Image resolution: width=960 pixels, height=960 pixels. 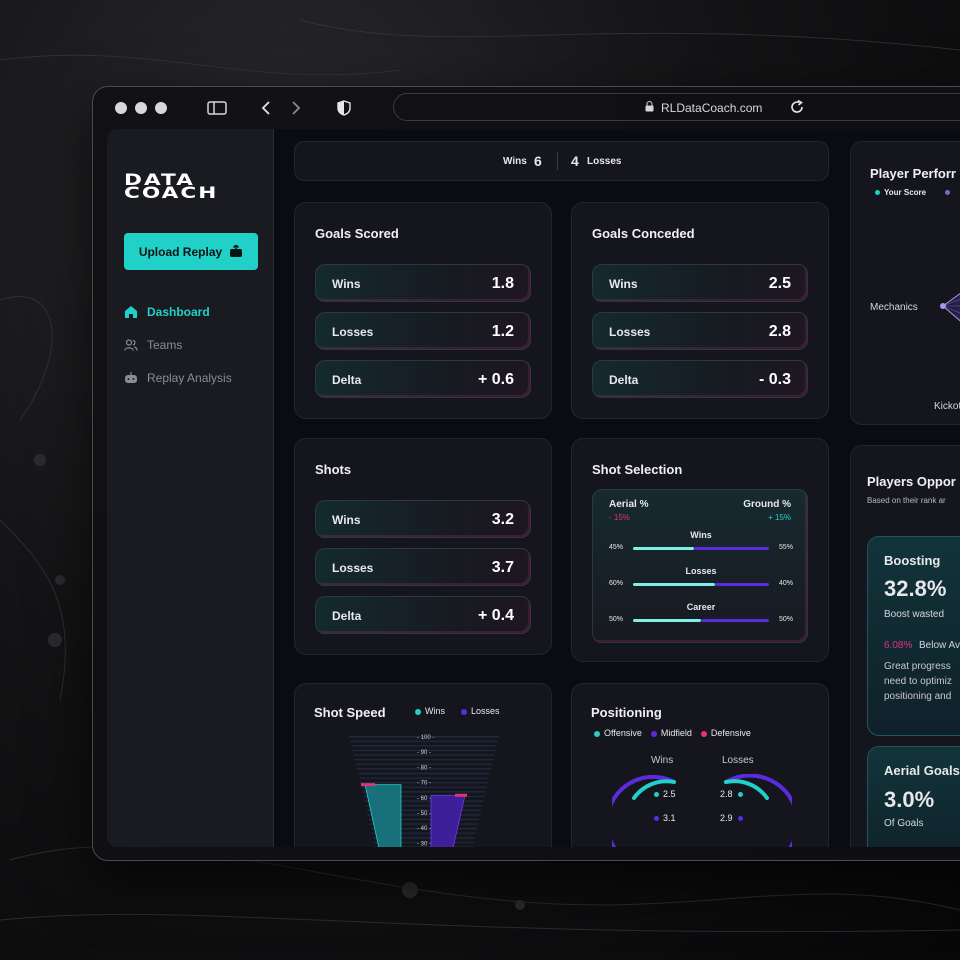 I want to click on window-close-dot, so click(x=121, y=108).